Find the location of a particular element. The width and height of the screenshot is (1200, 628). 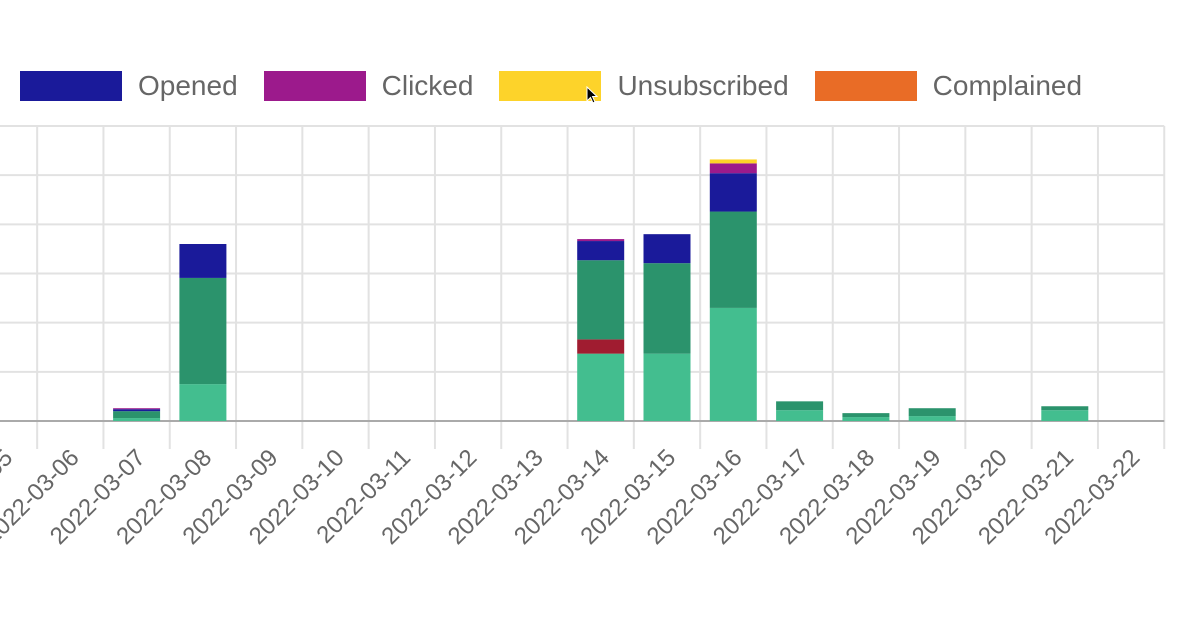

legend-item-complained: Complained is located at coordinates (948, 86).